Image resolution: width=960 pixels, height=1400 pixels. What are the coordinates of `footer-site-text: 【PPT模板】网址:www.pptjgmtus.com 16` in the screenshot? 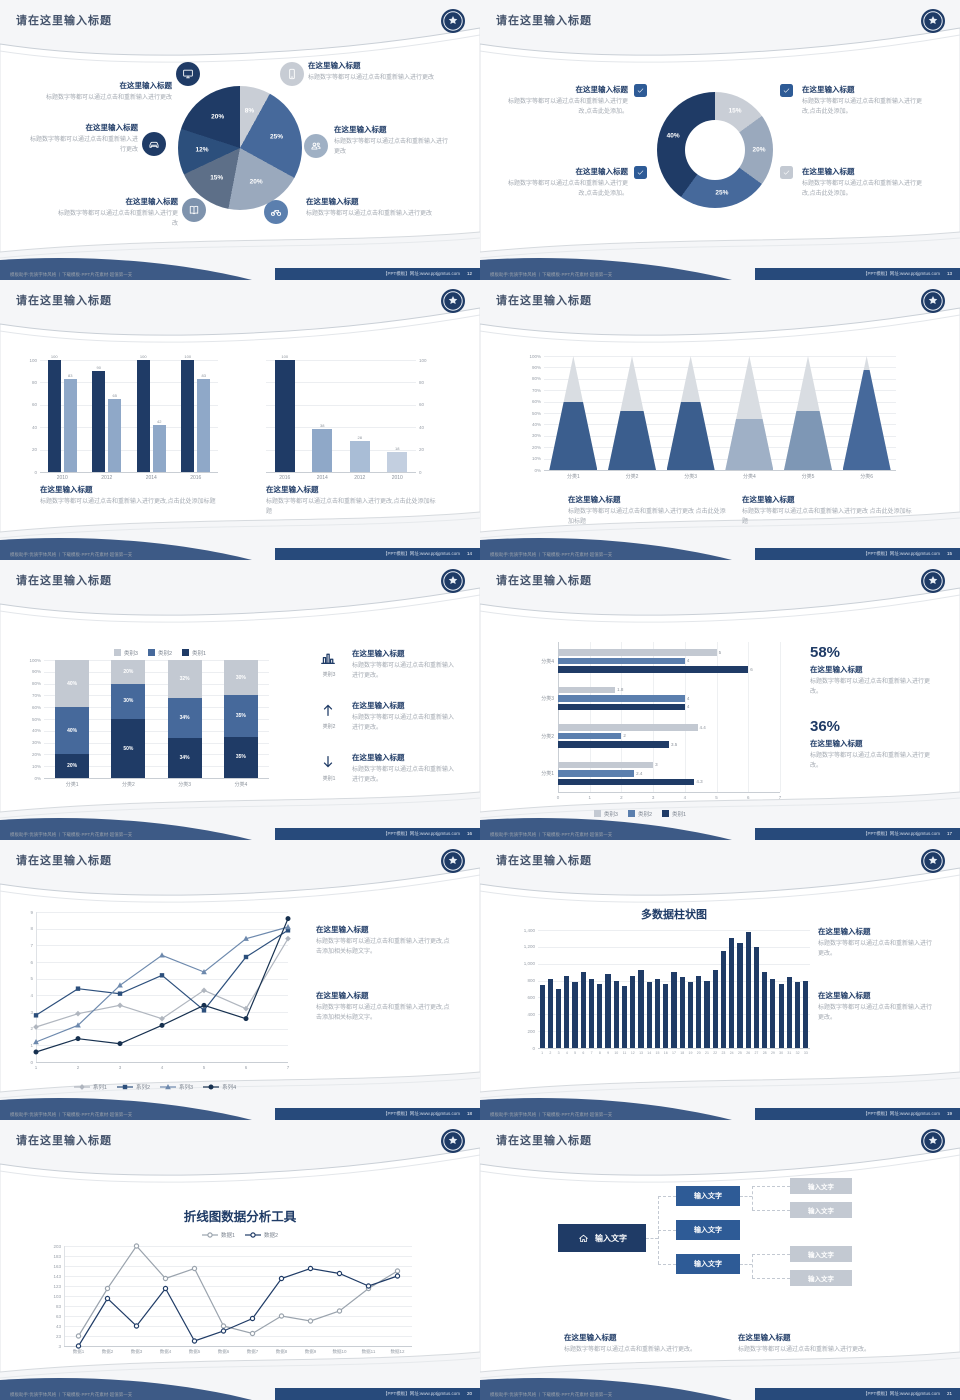 It's located at (377, 834).